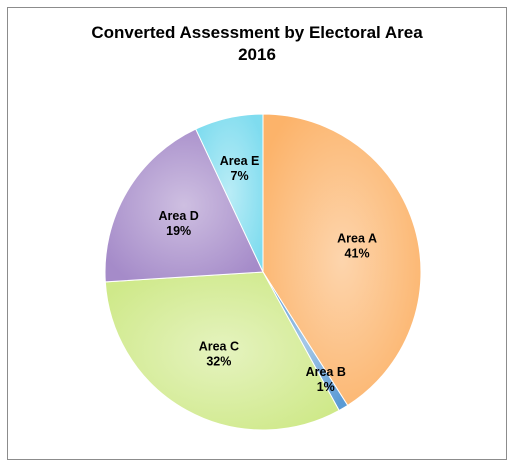 This screenshot has width=516, height=470. What do you see at coordinates (184, 205) in the screenshot?
I see `pie-slice-area-d` at bounding box center [184, 205].